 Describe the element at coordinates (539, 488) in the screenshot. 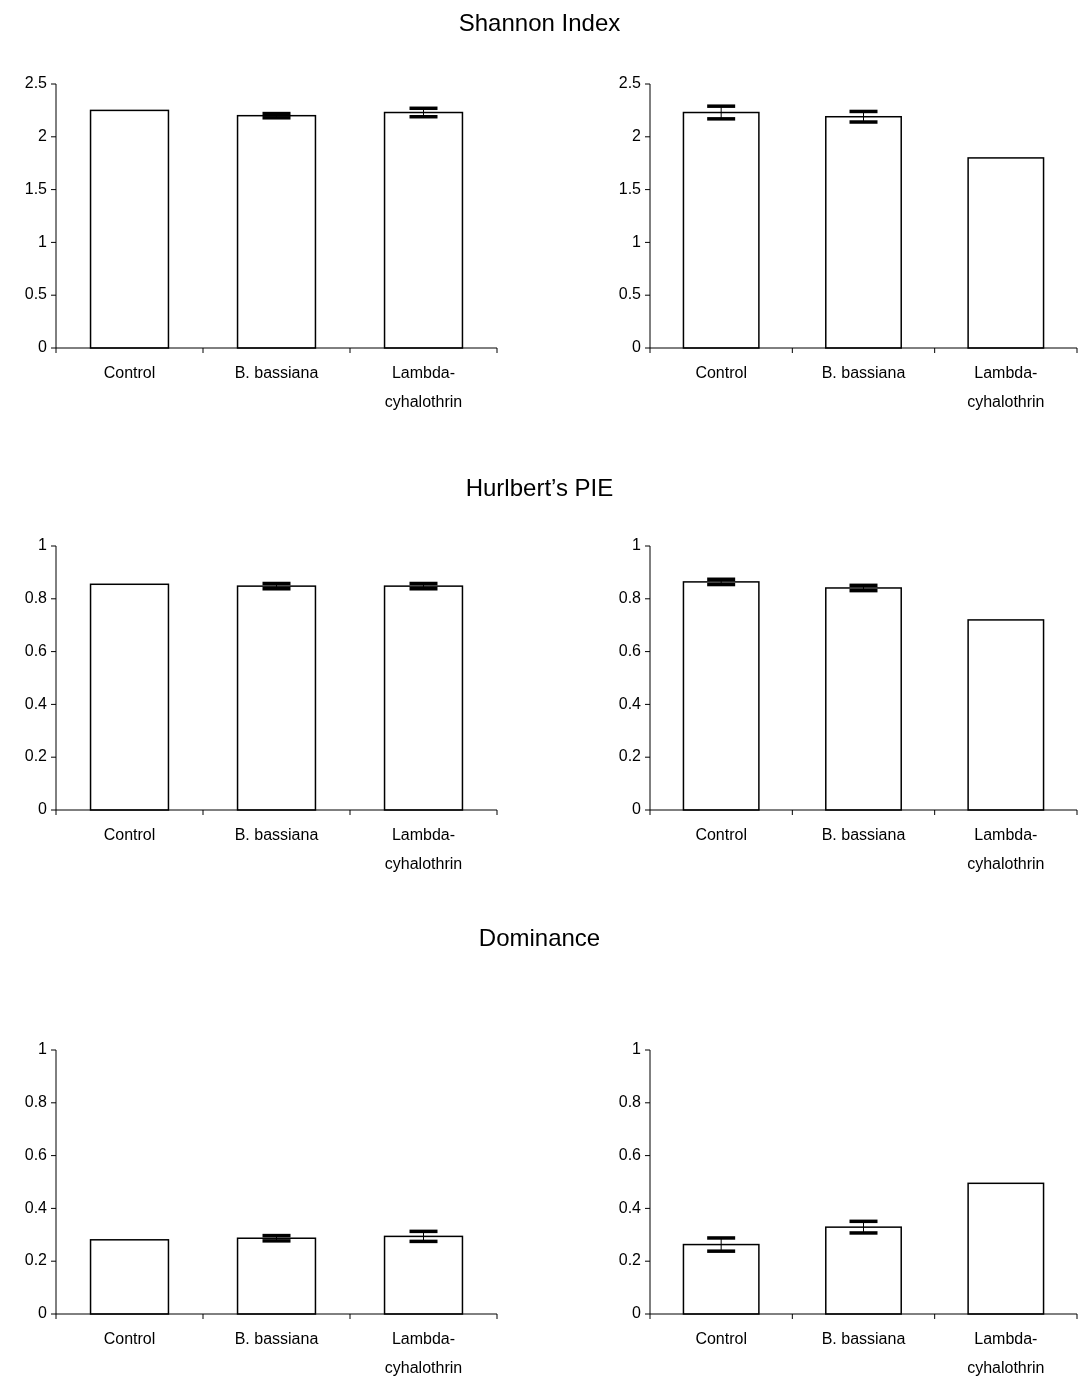

I see `chart-title: Hurlbert’s PIE` at that location.